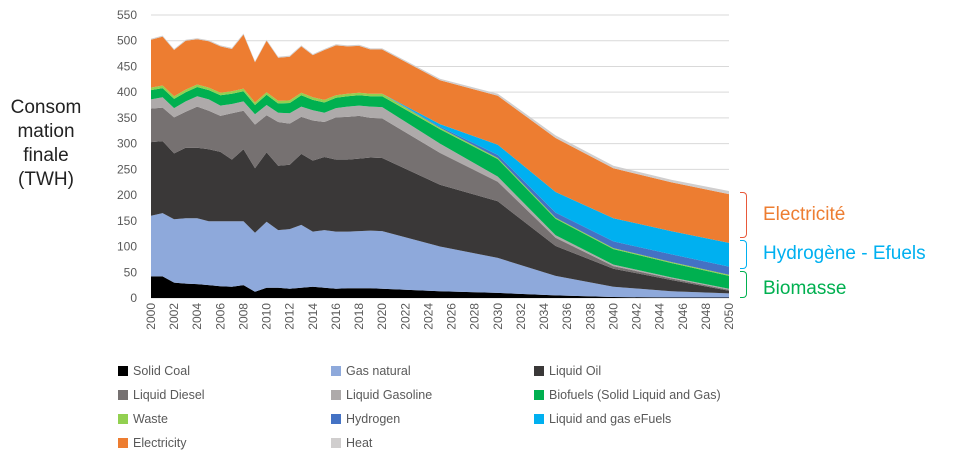  What do you see at coordinates (428, 316) in the screenshot?
I see `x-tick-label: 2024` at bounding box center [428, 316].